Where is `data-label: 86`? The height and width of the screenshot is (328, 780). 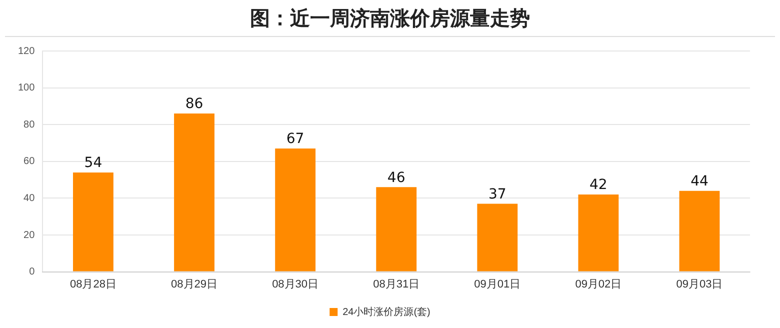 data-label: 86 is located at coordinates (194, 104).